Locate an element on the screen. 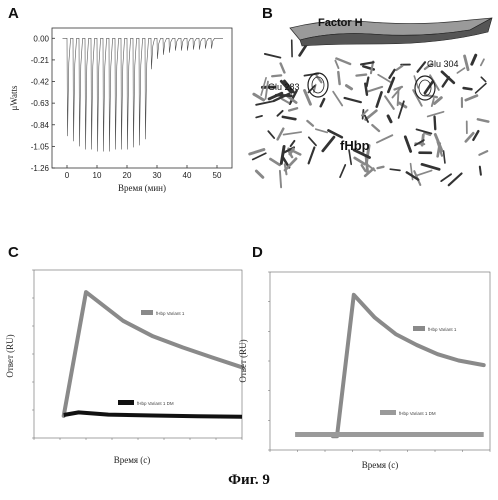 This screenshot has width=498, height=500. chart-a-ytick-label: -1.05 is located at coordinates (40, 146).